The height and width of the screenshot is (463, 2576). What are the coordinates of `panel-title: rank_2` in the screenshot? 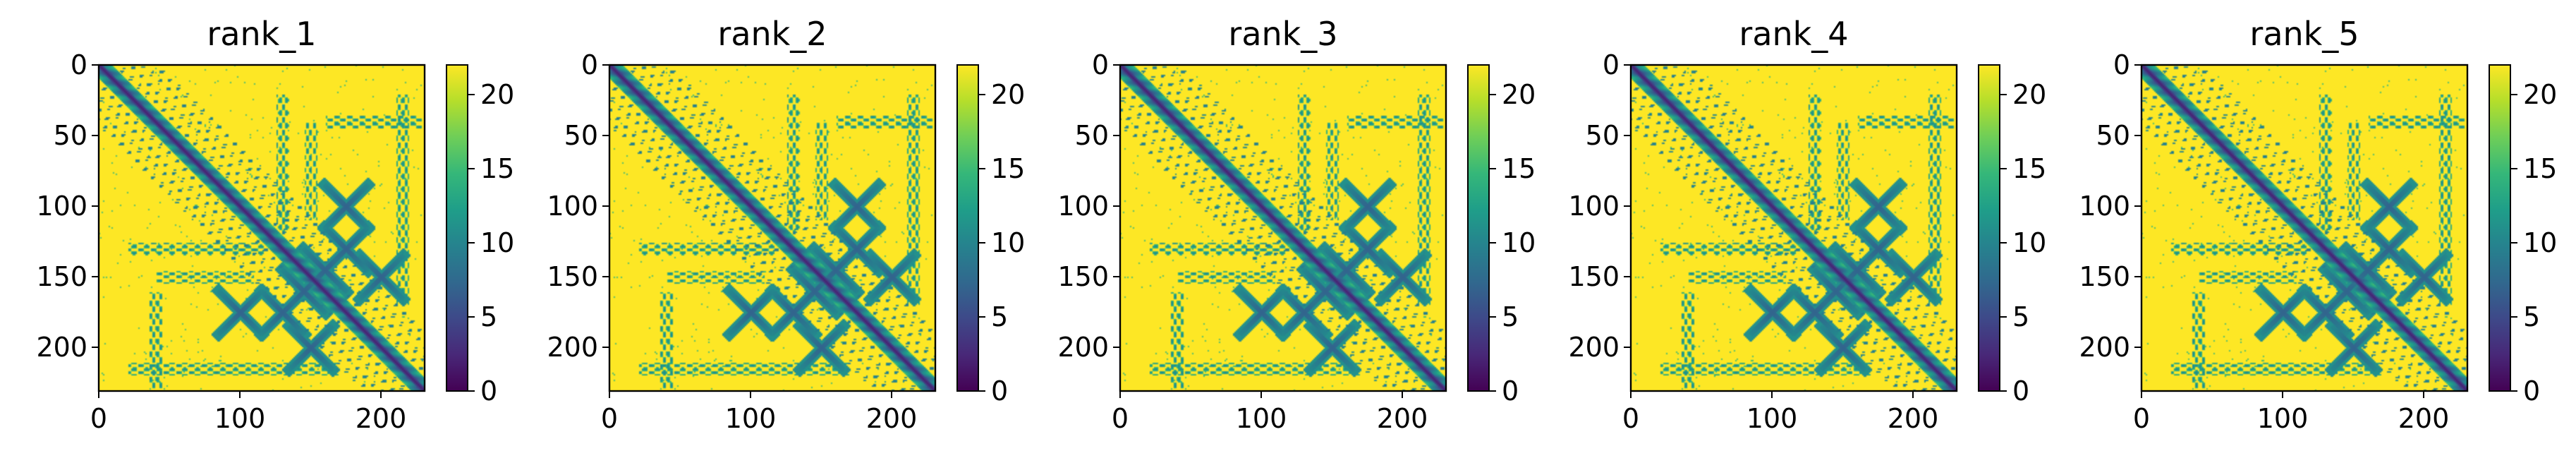 It's located at (772, 34).